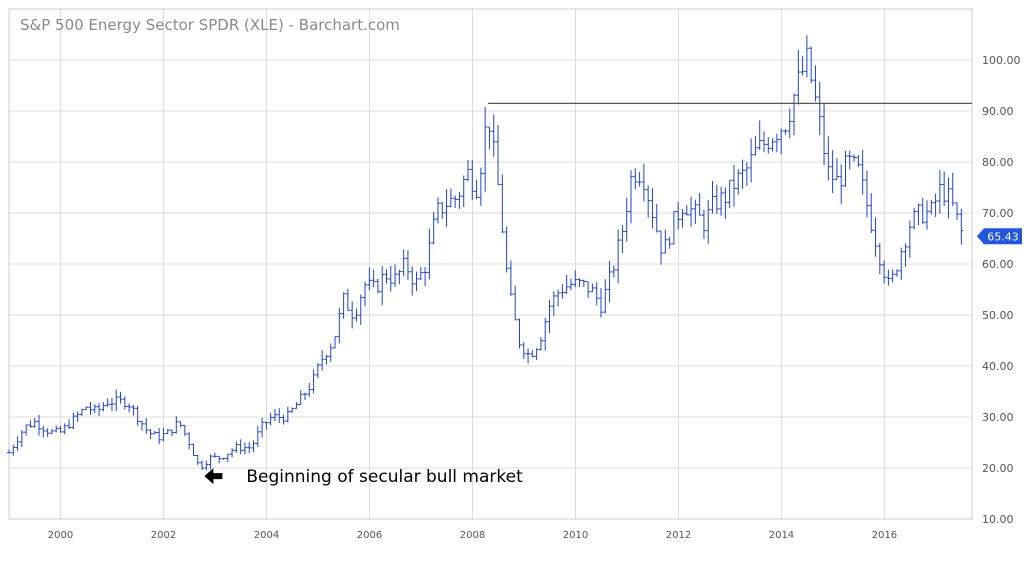 The width and height of the screenshot is (1024, 576). Describe the element at coordinates (1003, 236) in the screenshot. I see `last-value-text: 65.43` at that location.